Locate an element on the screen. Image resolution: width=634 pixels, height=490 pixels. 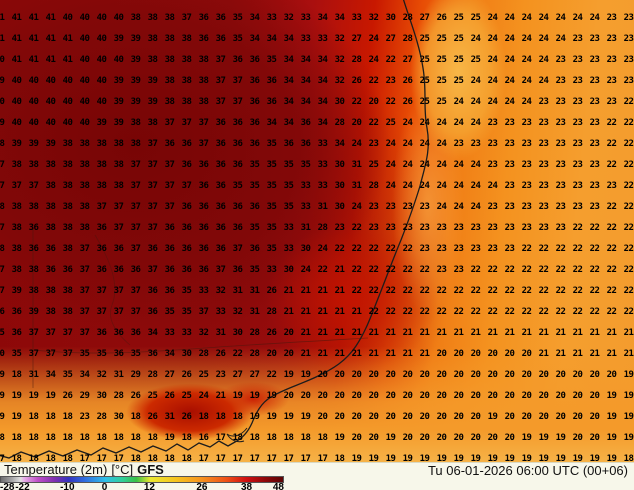
temperature-value: 28 is located at coordinates (271, 311).